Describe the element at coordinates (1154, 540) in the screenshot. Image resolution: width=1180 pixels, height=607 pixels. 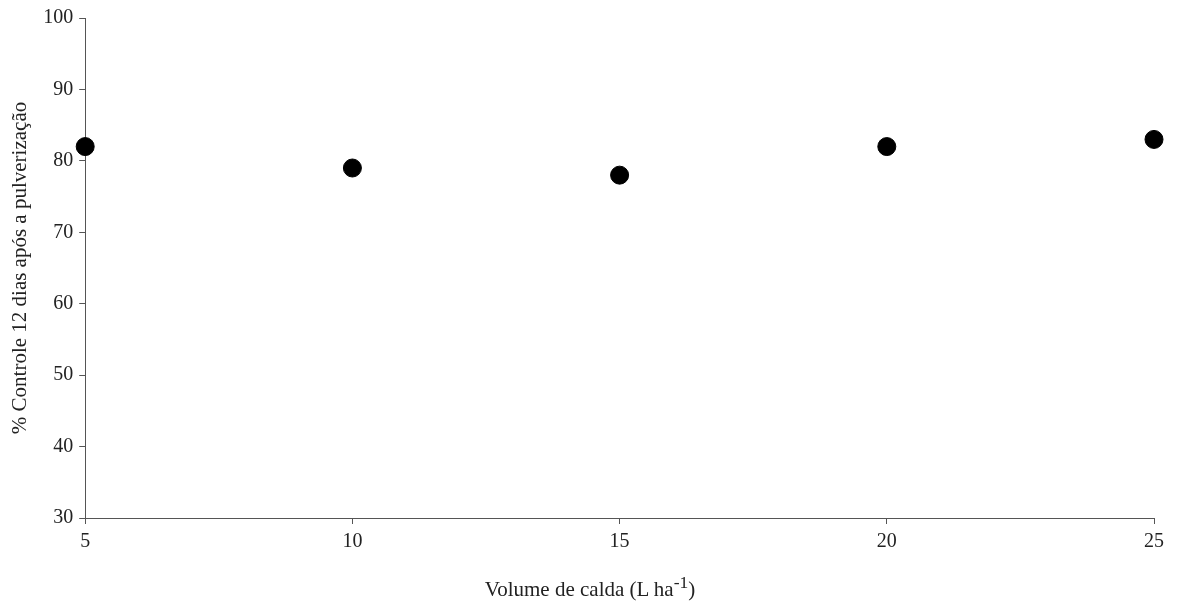
I see `x-tick-label: 25` at that location.